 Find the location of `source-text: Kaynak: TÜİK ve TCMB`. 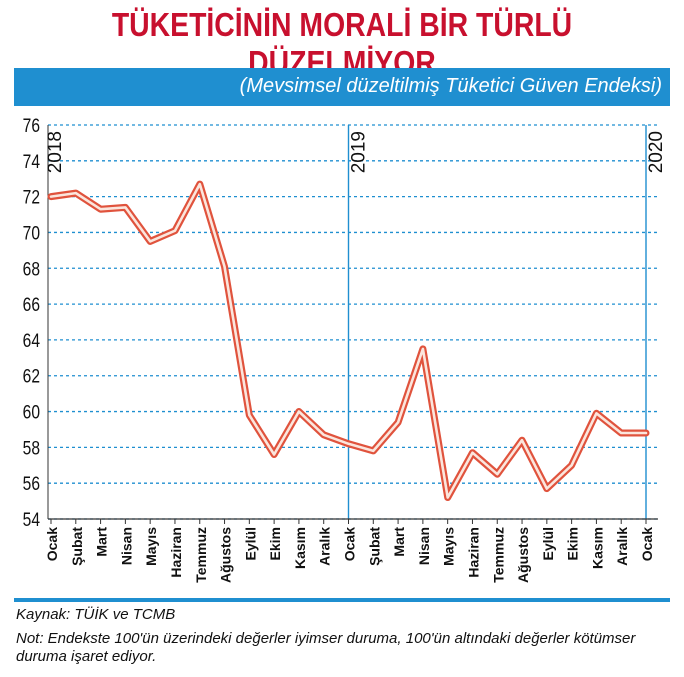

source-text: Kaynak: TÜİK ve TCMB is located at coordinates (96, 614).